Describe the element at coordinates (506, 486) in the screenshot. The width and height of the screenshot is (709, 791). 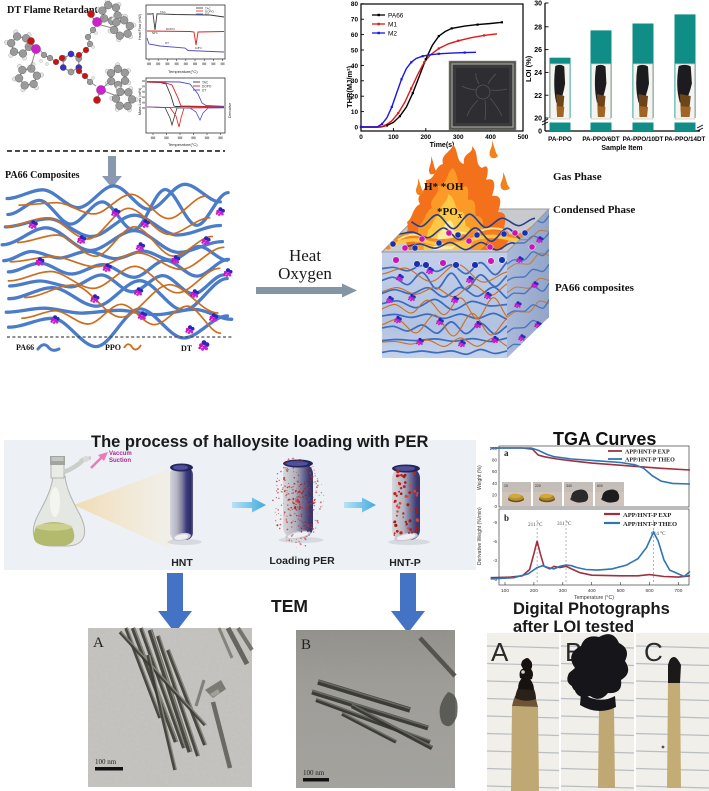
I see `svg-text: 15` at that location.